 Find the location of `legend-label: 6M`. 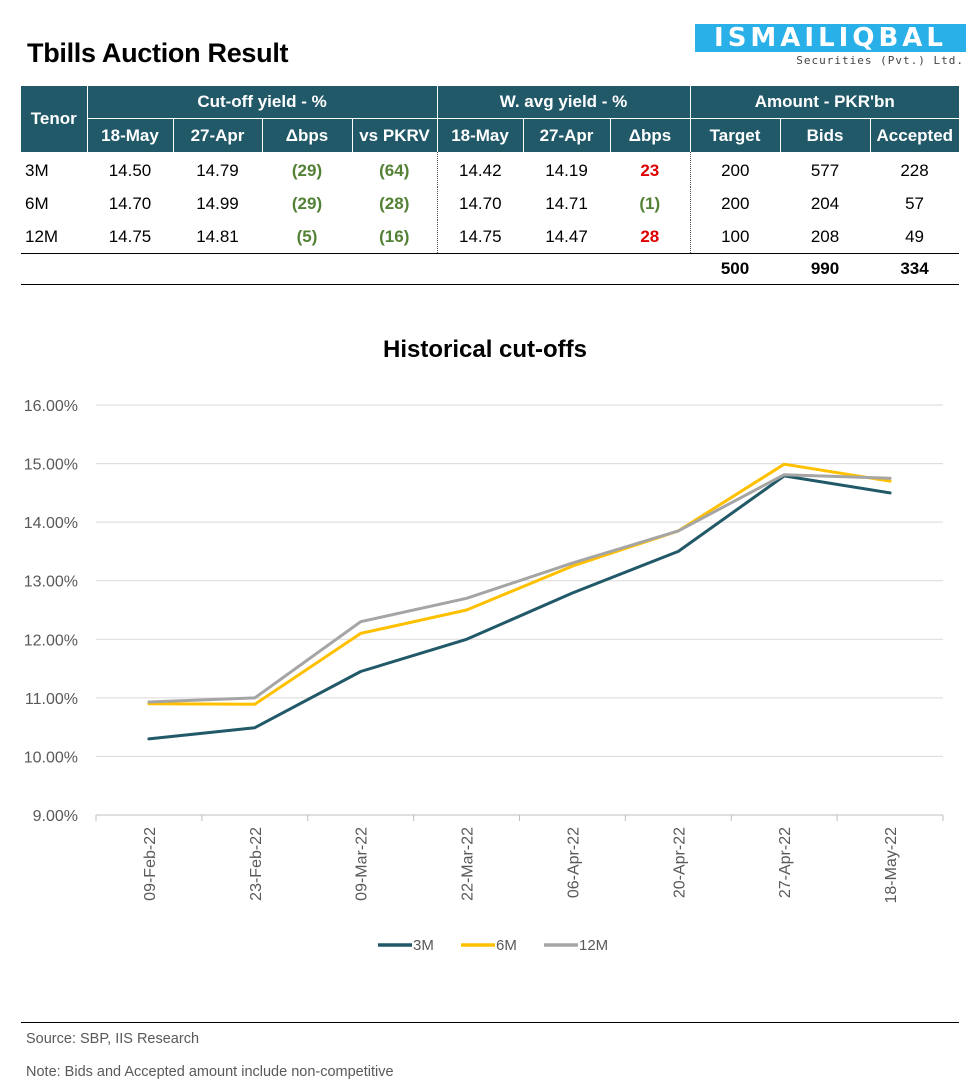

legend-label: 6M is located at coordinates (506, 945).